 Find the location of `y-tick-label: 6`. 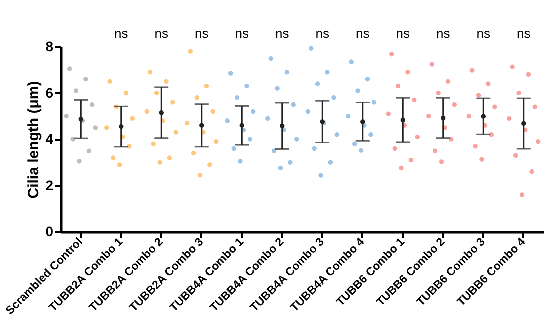

y-tick-label: 6 is located at coordinates (50, 92).